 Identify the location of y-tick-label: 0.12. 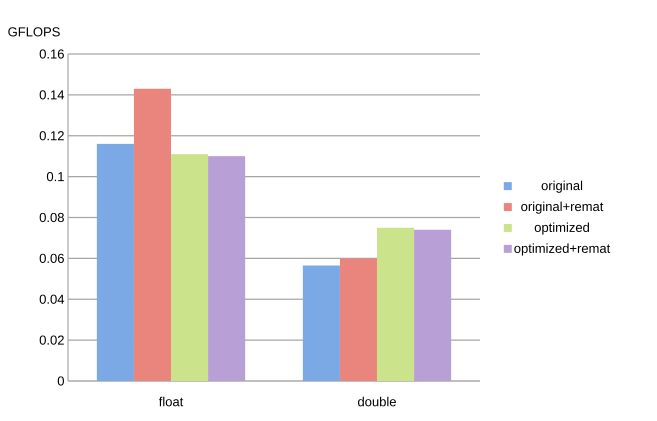
(52, 135).